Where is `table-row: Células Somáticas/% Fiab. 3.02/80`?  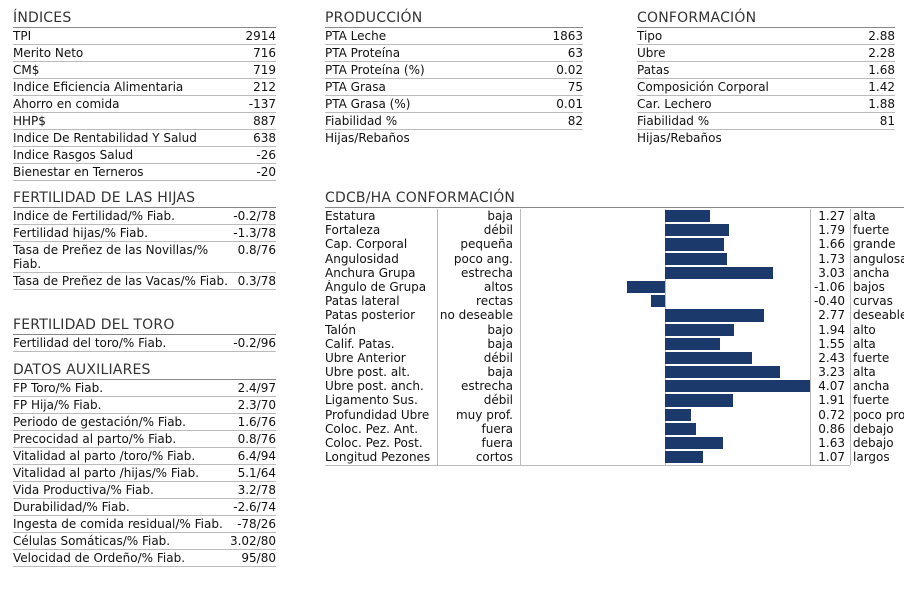 table-row: Células Somáticas/% Fiab. 3.02/80 is located at coordinates (144, 541).